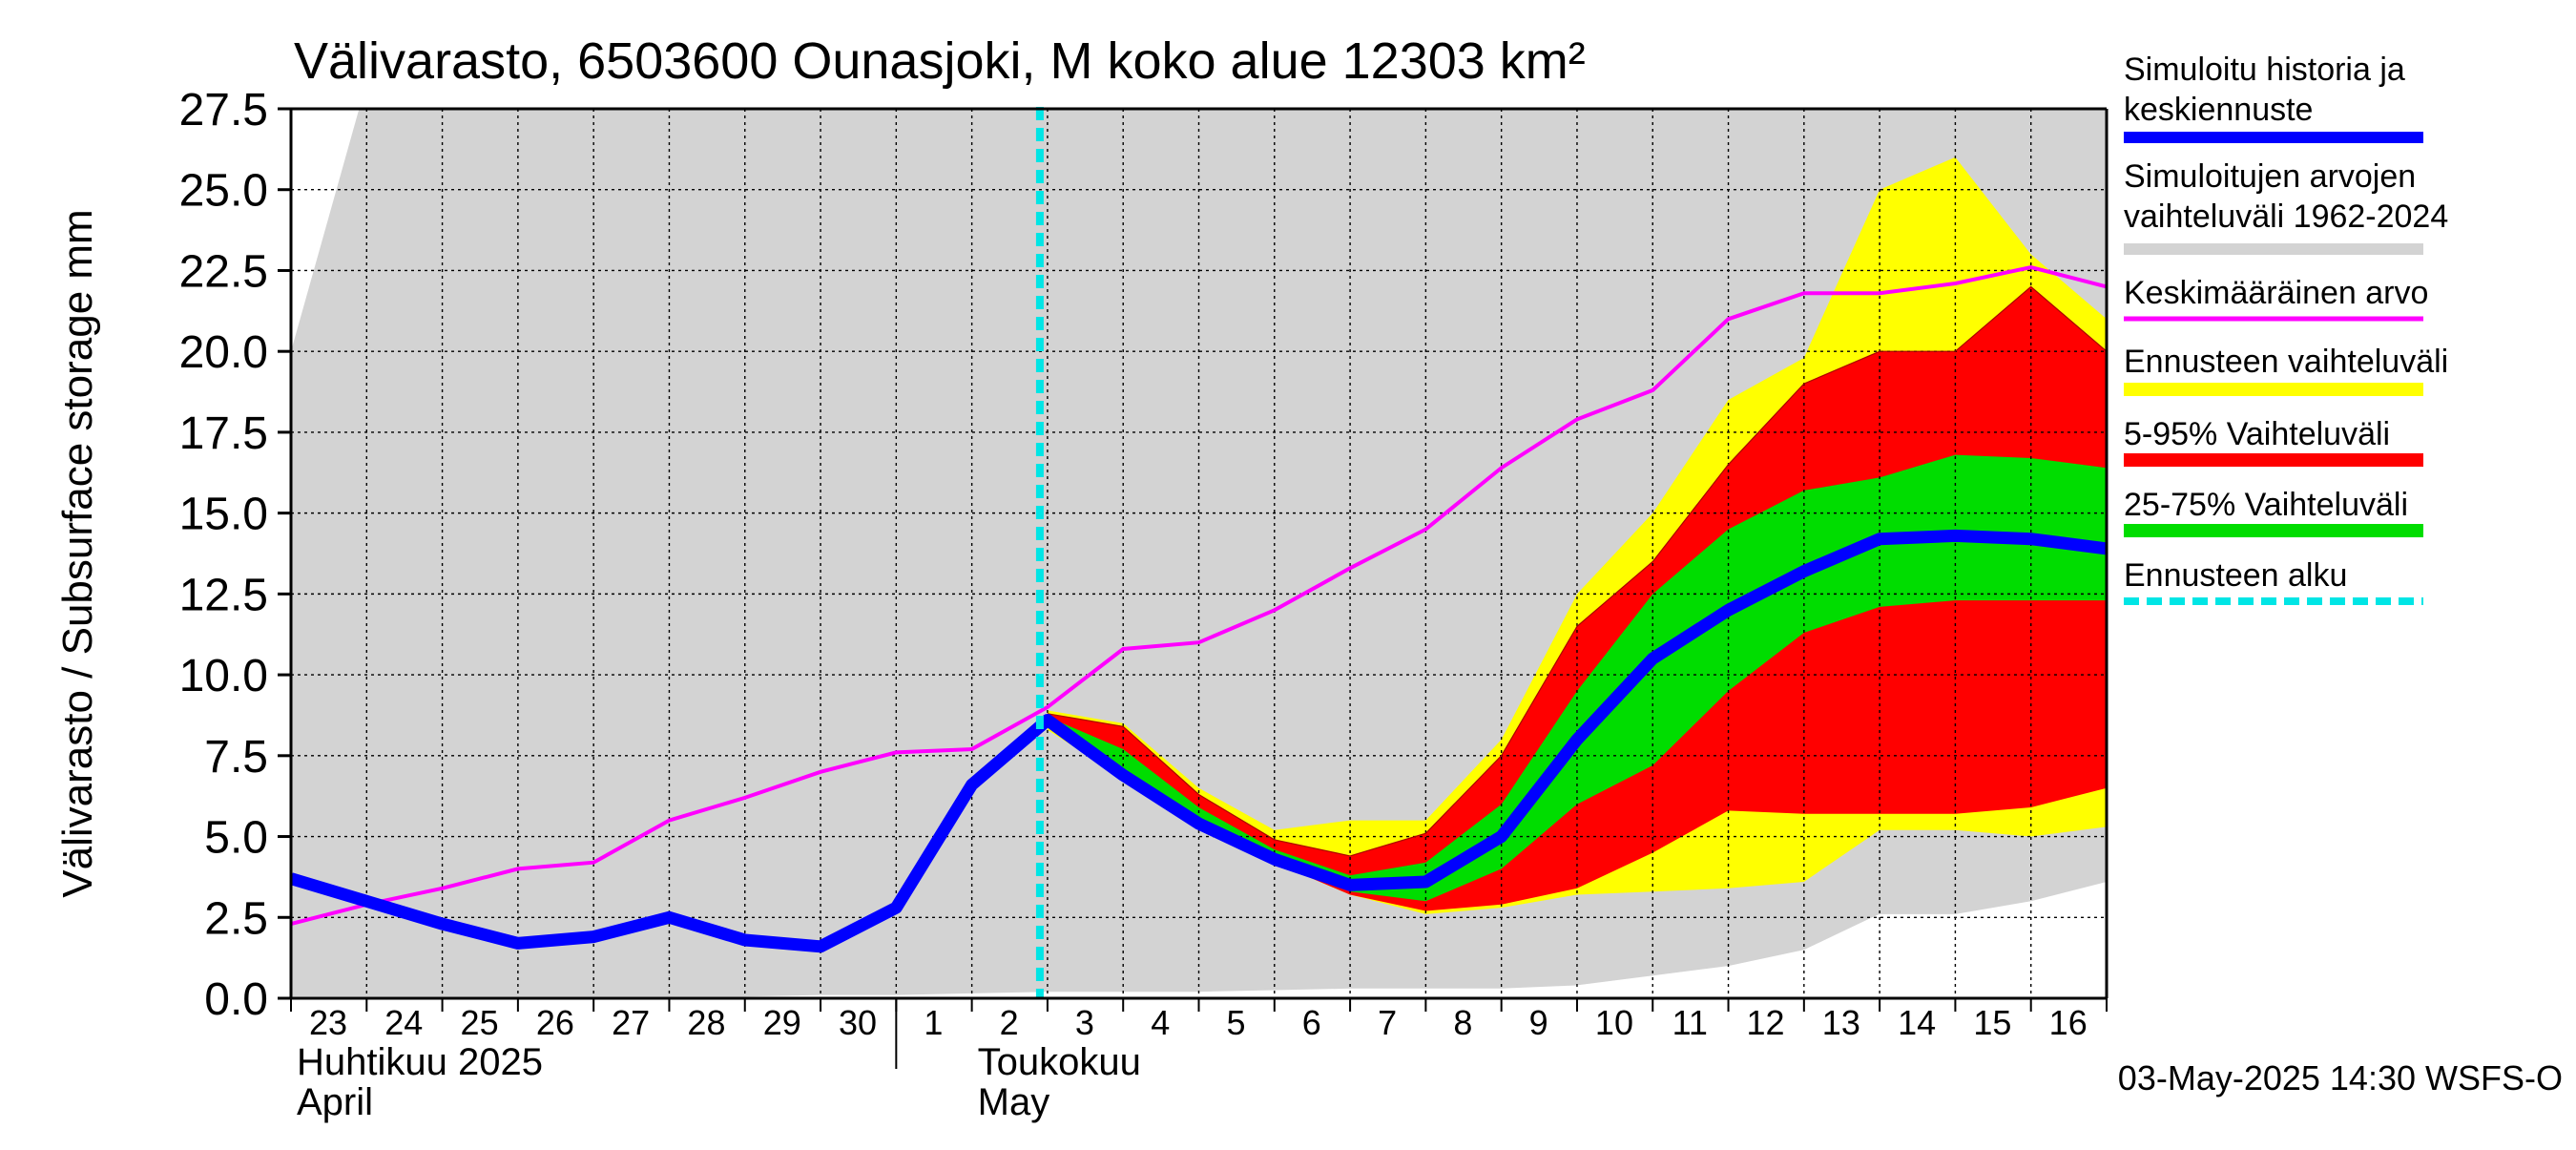  What do you see at coordinates (555, 1023) in the screenshot?
I see `x-tick-label: 26` at bounding box center [555, 1023].